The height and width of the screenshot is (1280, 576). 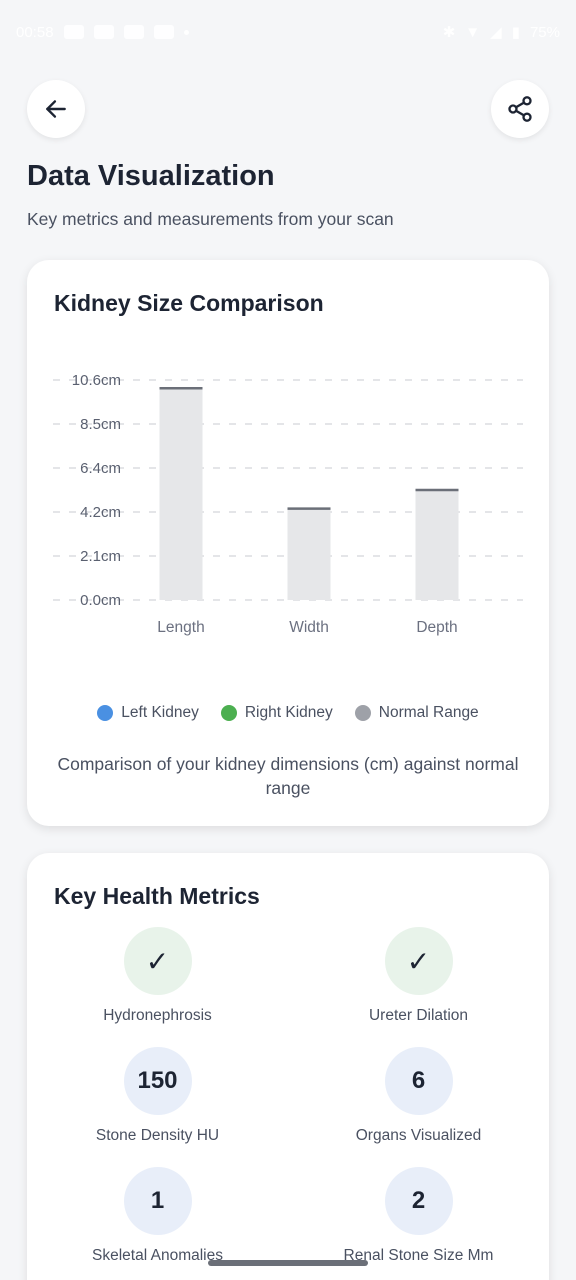 I want to click on metric-skeletal-anomalies: 1 Skeletal Anomalies, so click(x=157, y=1223).